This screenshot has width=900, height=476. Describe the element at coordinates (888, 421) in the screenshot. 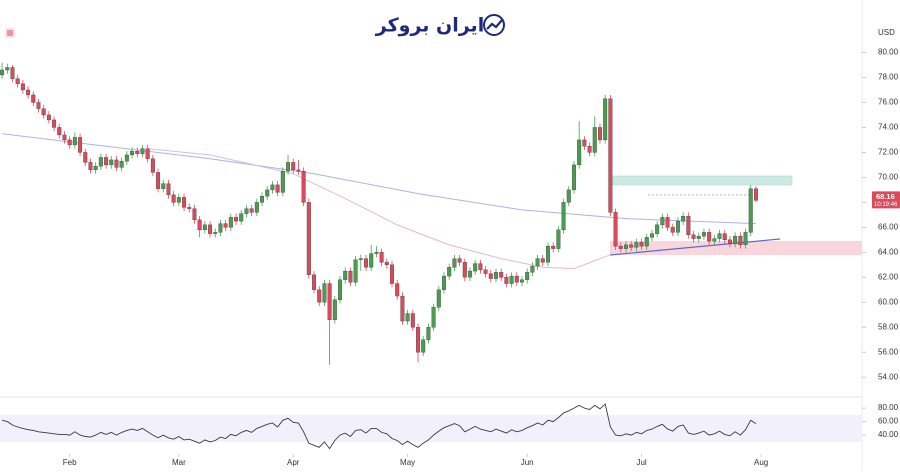

I see `rsi-tick-label: 60.00` at that location.